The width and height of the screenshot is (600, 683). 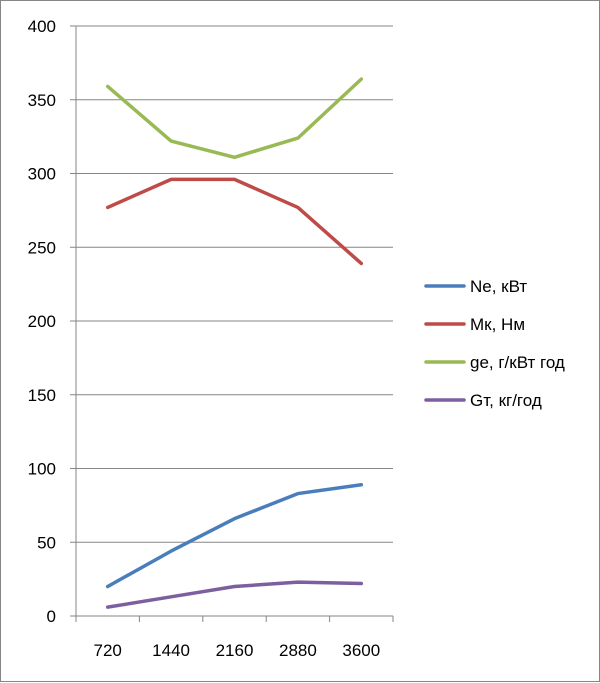 I want to click on legend-label-3: ge, г/кВт год, so click(x=517, y=362).